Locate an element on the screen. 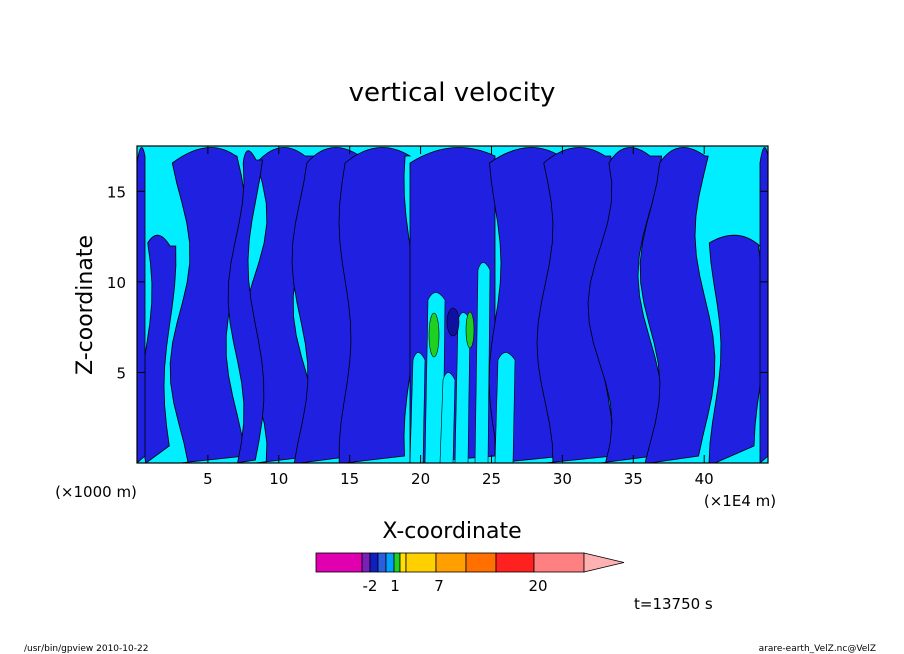 The width and height of the screenshot is (904, 654). colorbar-tick-labels: -2 1 7 20 is located at coordinates (455, 586).